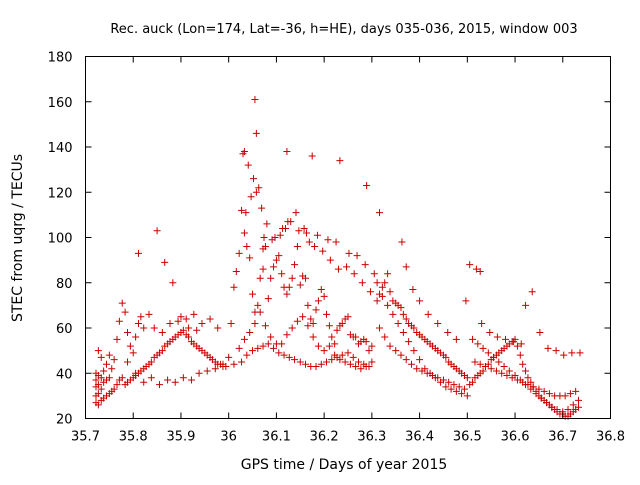  I want to click on x-tick-label: 35.9, so click(180, 437).